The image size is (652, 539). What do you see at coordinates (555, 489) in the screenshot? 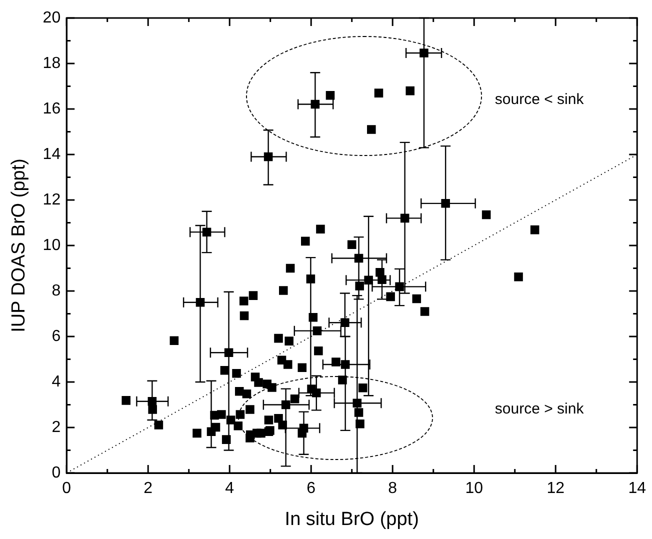
I see `x-tick-label: 12` at bounding box center [555, 489].